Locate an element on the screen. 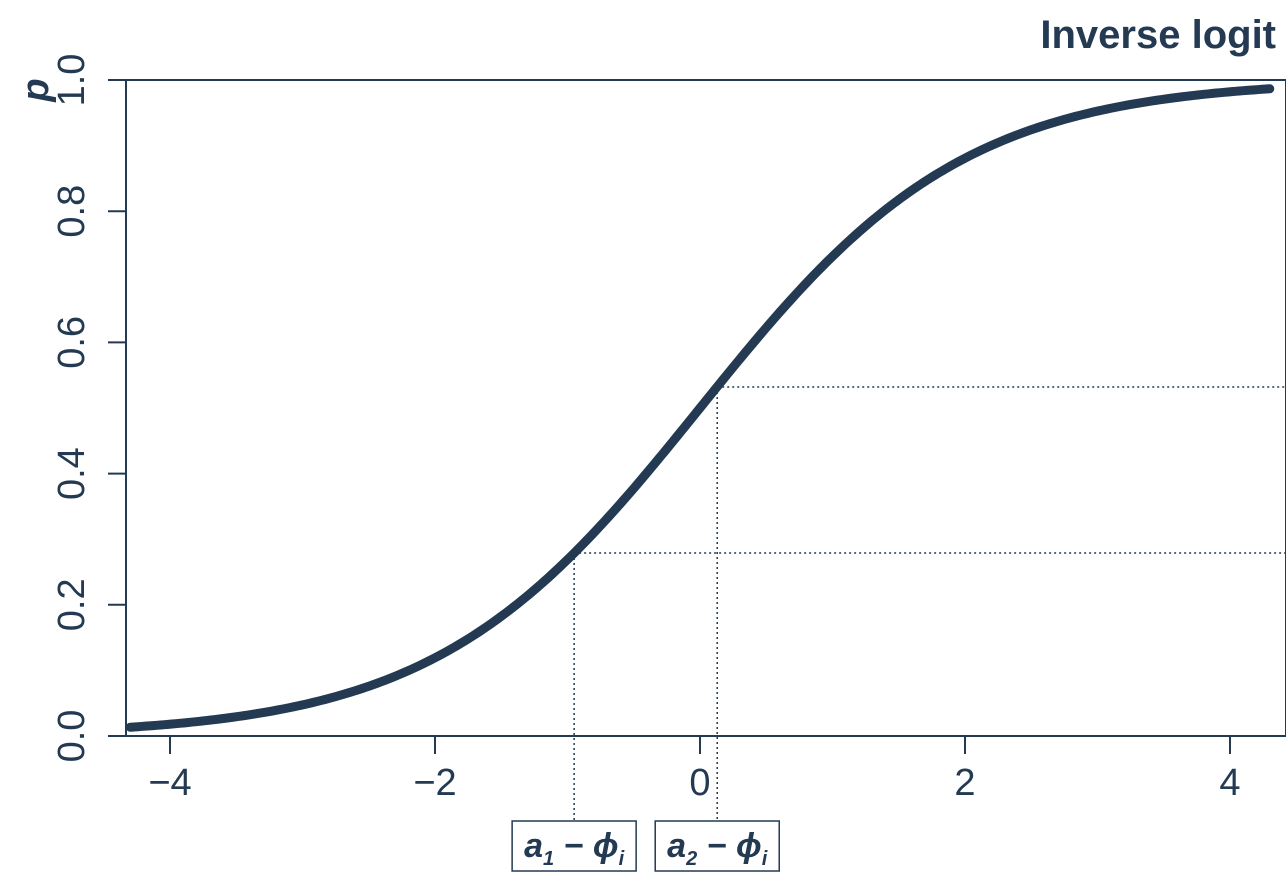  y-tick-label: 0.2 is located at coordinates (72, 604).